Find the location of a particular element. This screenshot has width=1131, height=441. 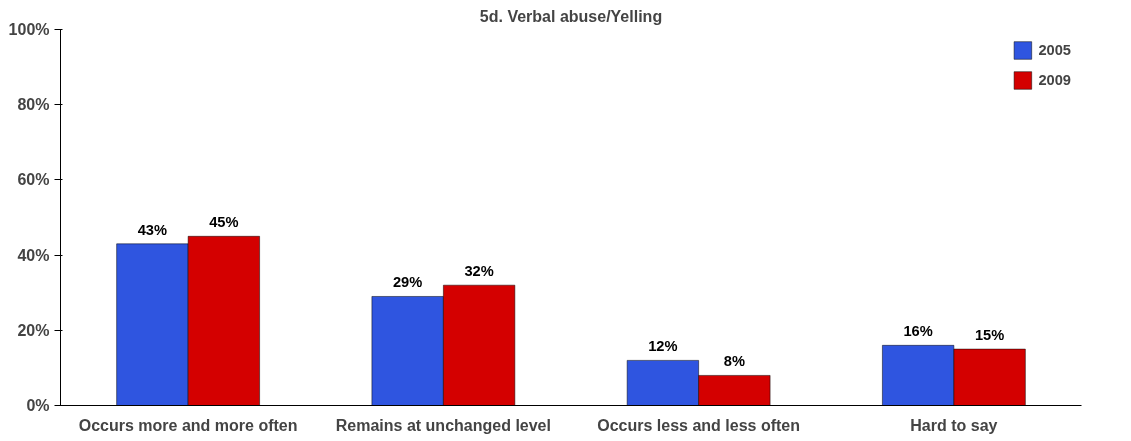

data-label: 43% is located at coordinates (152, 229).